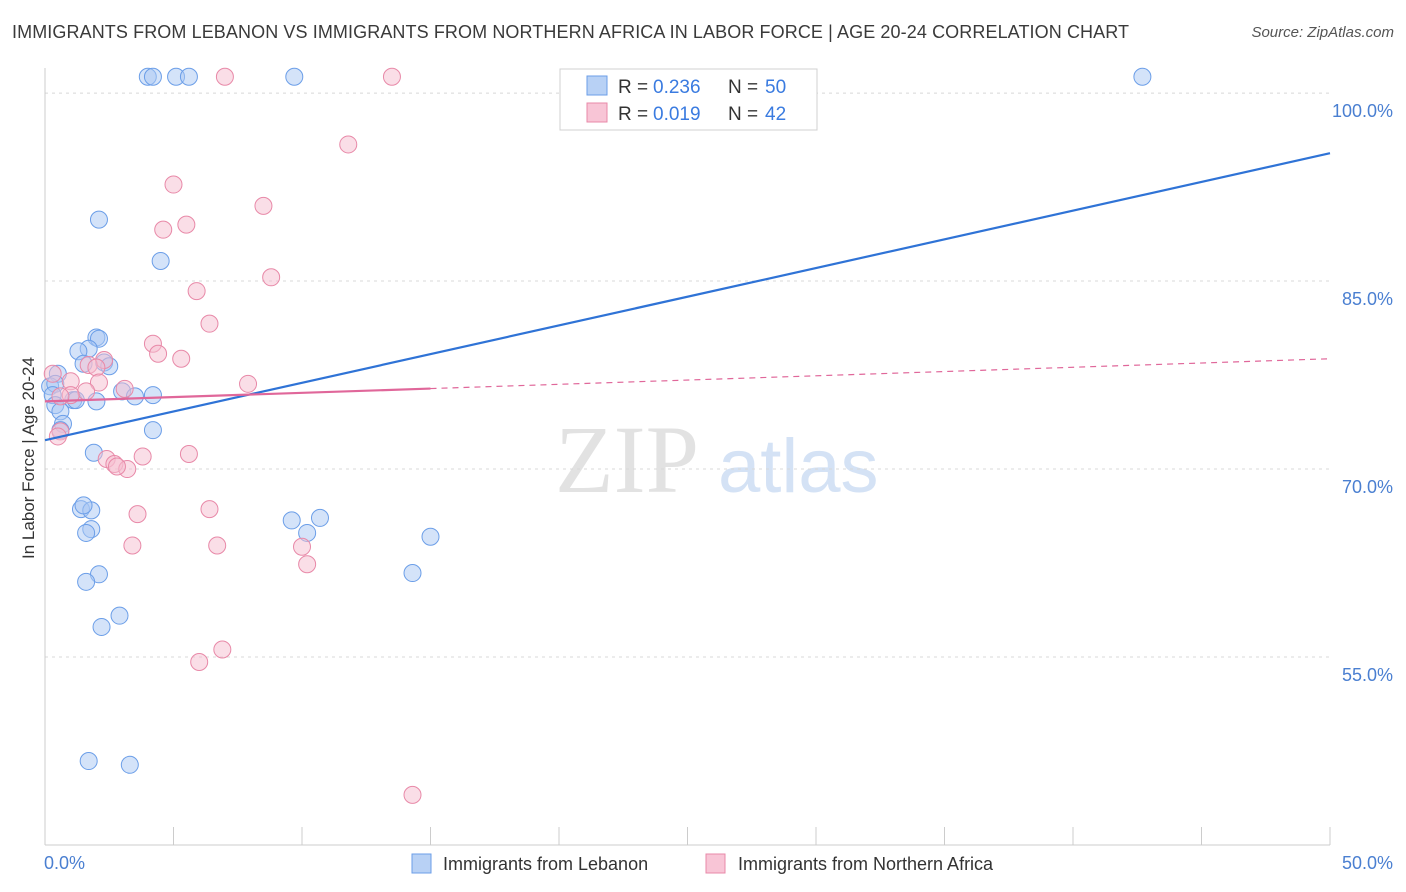  What do you see at coordinates (1367, 863) in the screenshot?
I see `x-tick-label-max: 50.0%` at bounding box center [1367, 863].